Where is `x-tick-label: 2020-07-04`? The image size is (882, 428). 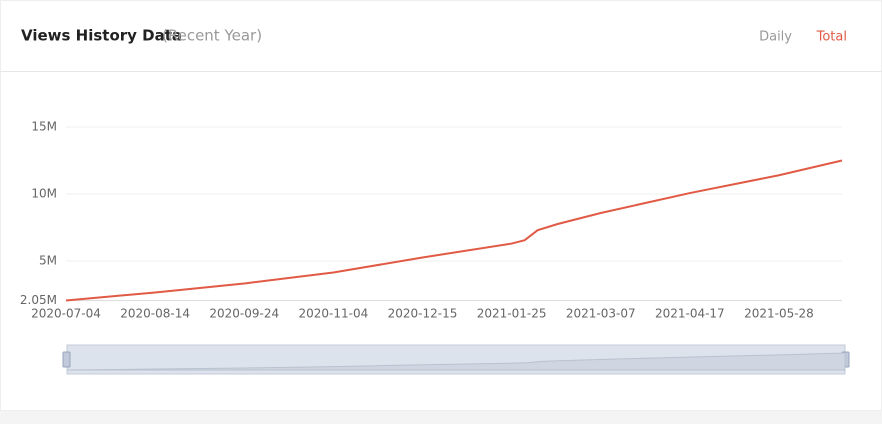
x-tick-label: 2020-07-04 is located at coordinates (66, 314).